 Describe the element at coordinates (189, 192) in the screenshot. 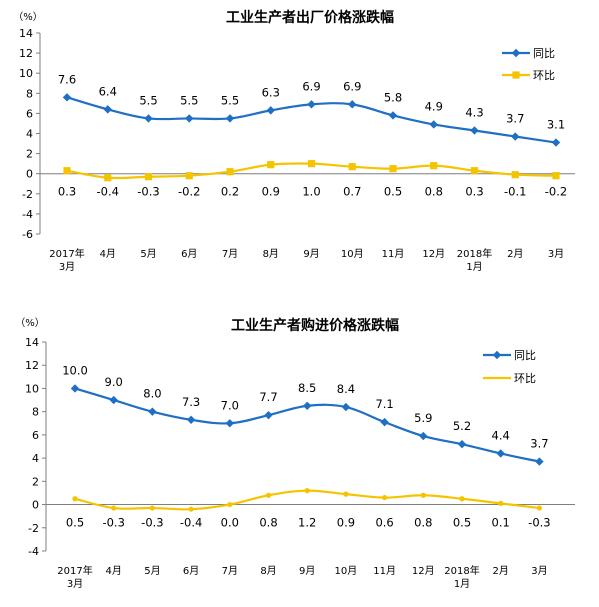

I see `data-label-mom: -0.2` at that location.